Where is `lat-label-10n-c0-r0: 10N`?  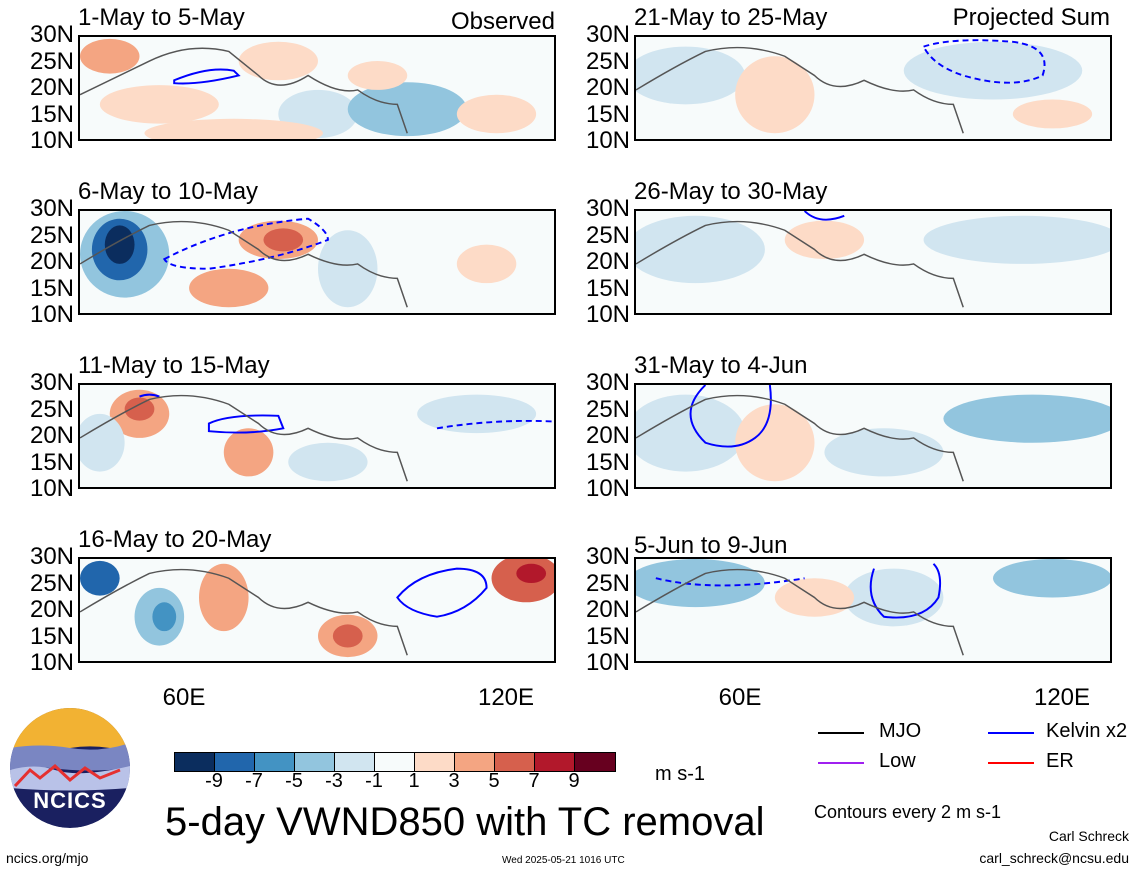 lat-label-10n-c0-r0: 10N is located at coordinates (51, 140).